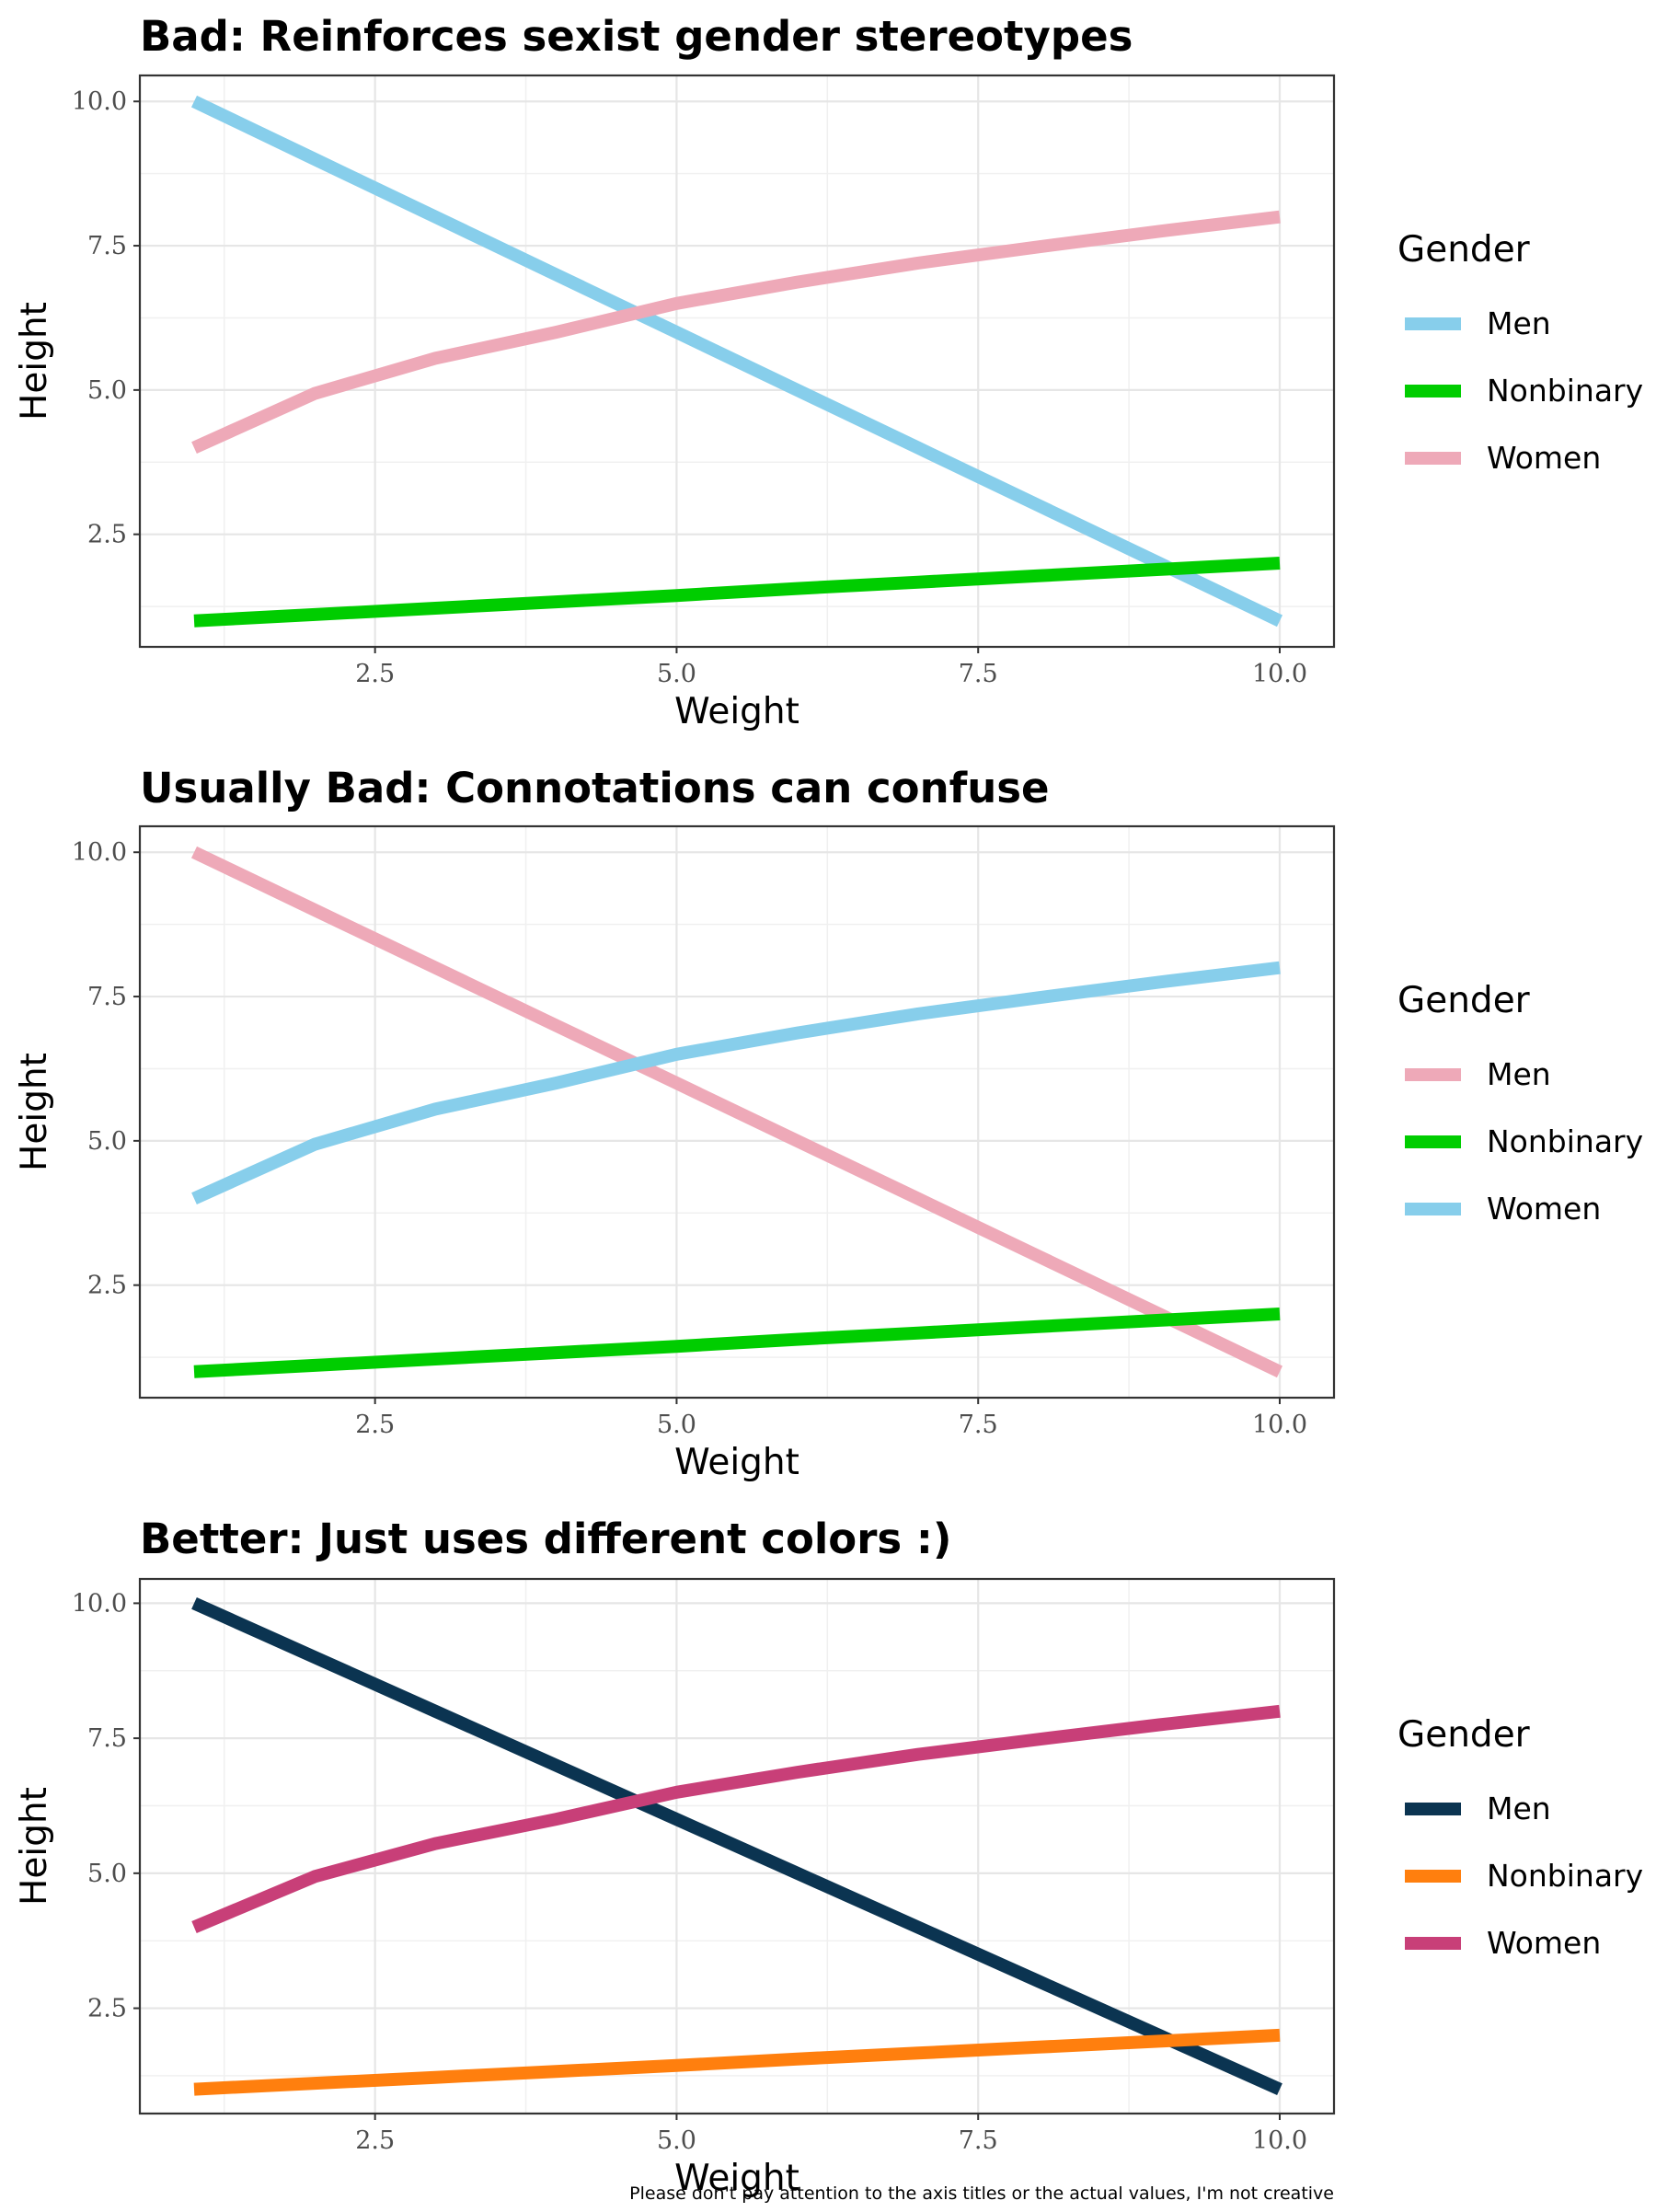 This screenshot has width=1656, height=2212. I want to click on chart-title: Better: Just uses different colors :), so click(545, 1539).